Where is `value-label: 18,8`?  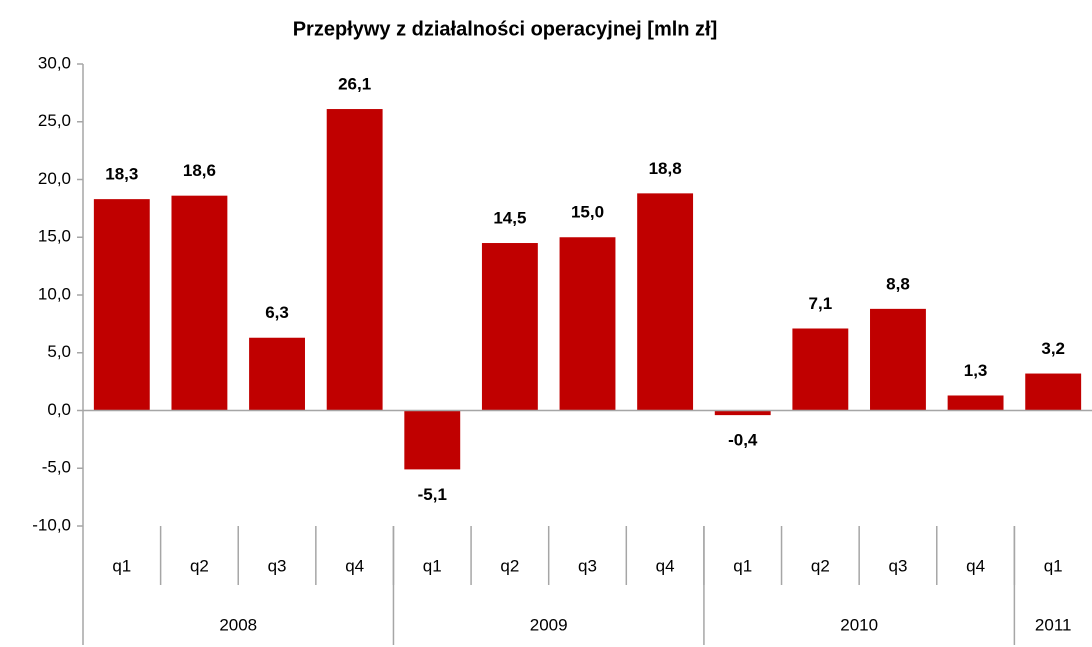
value-label: 18,8 is located at coordinates (665, 168).